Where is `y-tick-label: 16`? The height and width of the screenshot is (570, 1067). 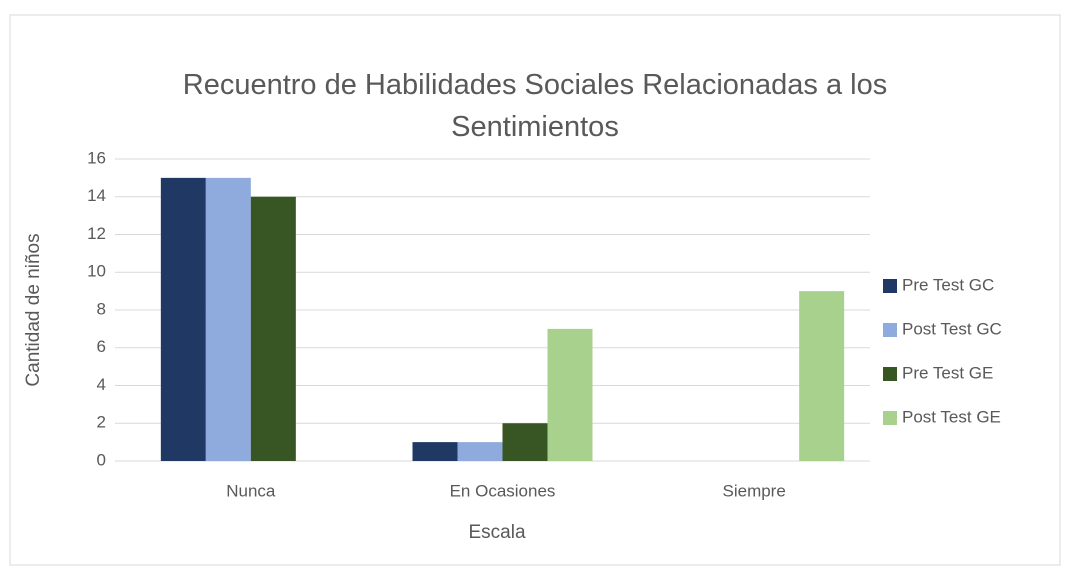
y-tick-label: 16 is located at coordinates (96, 157).